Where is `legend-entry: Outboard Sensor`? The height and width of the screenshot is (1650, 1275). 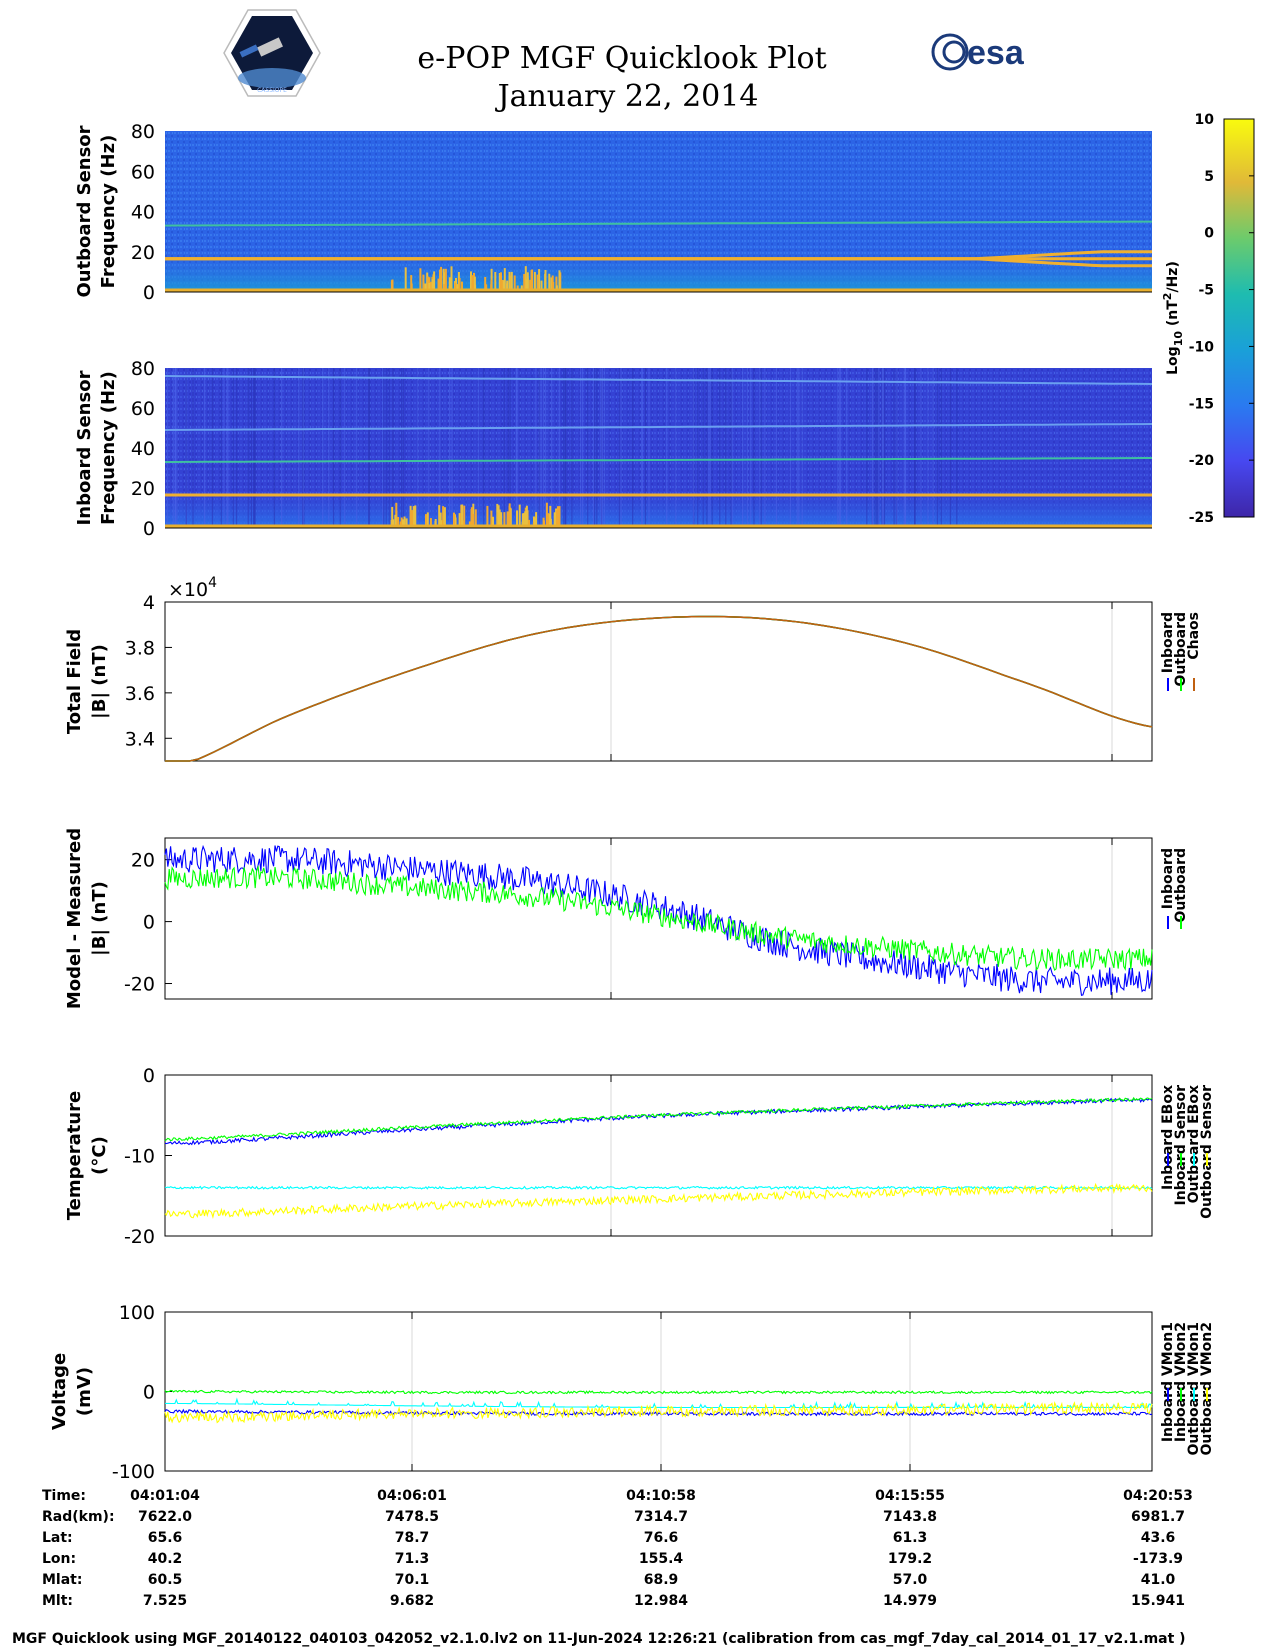
legend-entry: Outboard Sensor is located at coordinates (1207, 1152).